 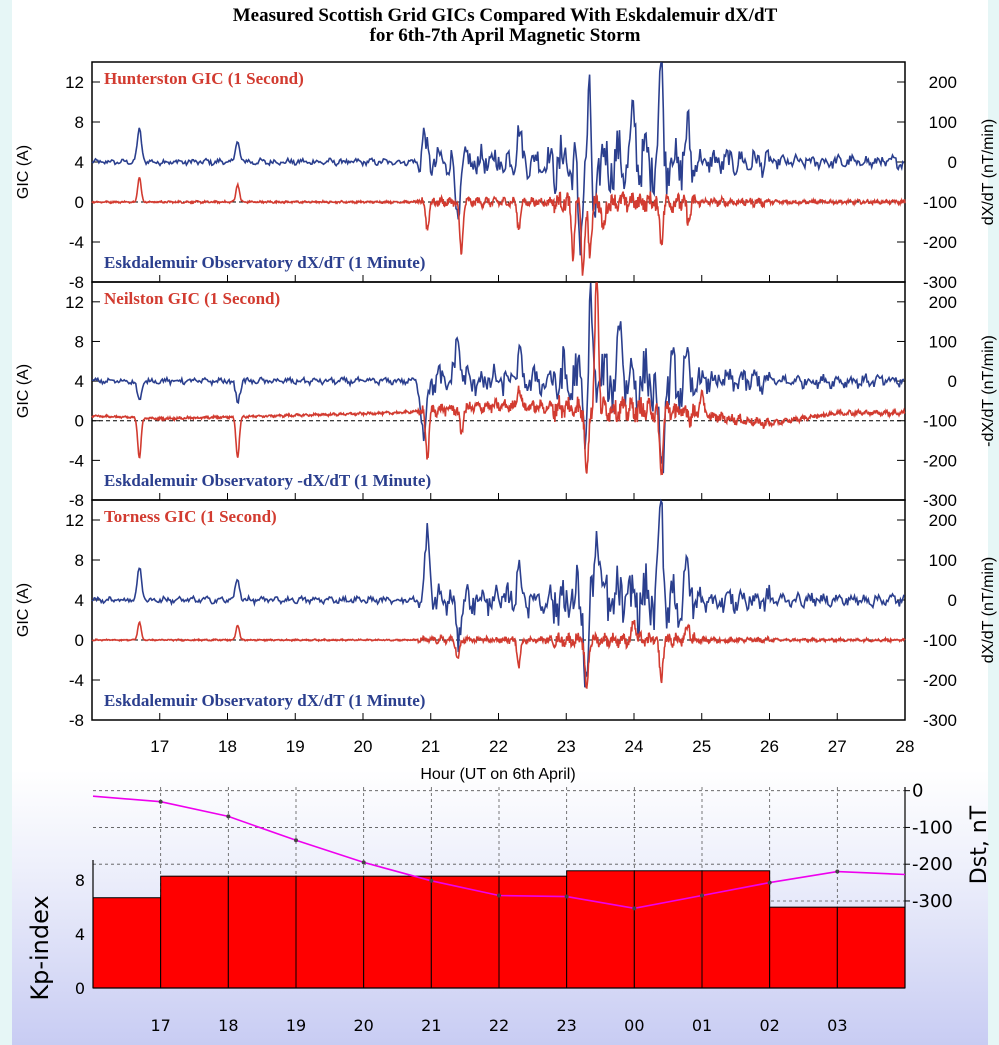 I want to click on dst-tick-label: -300, so click(x=932, y=901).